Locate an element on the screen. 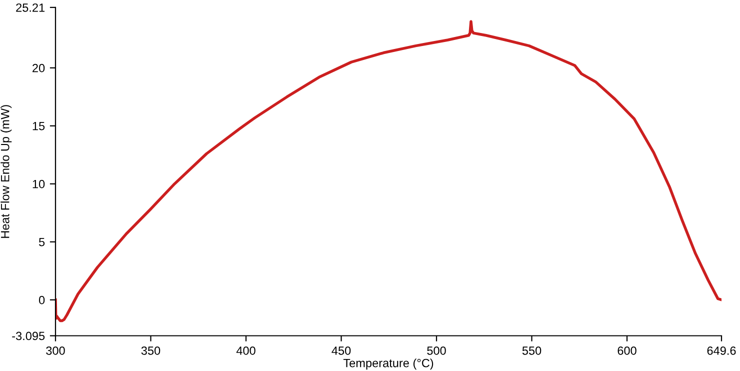 The height and width of the screenshot is (371, 740). x-tick-label: 649.6 is located at coordinates (721, 350).